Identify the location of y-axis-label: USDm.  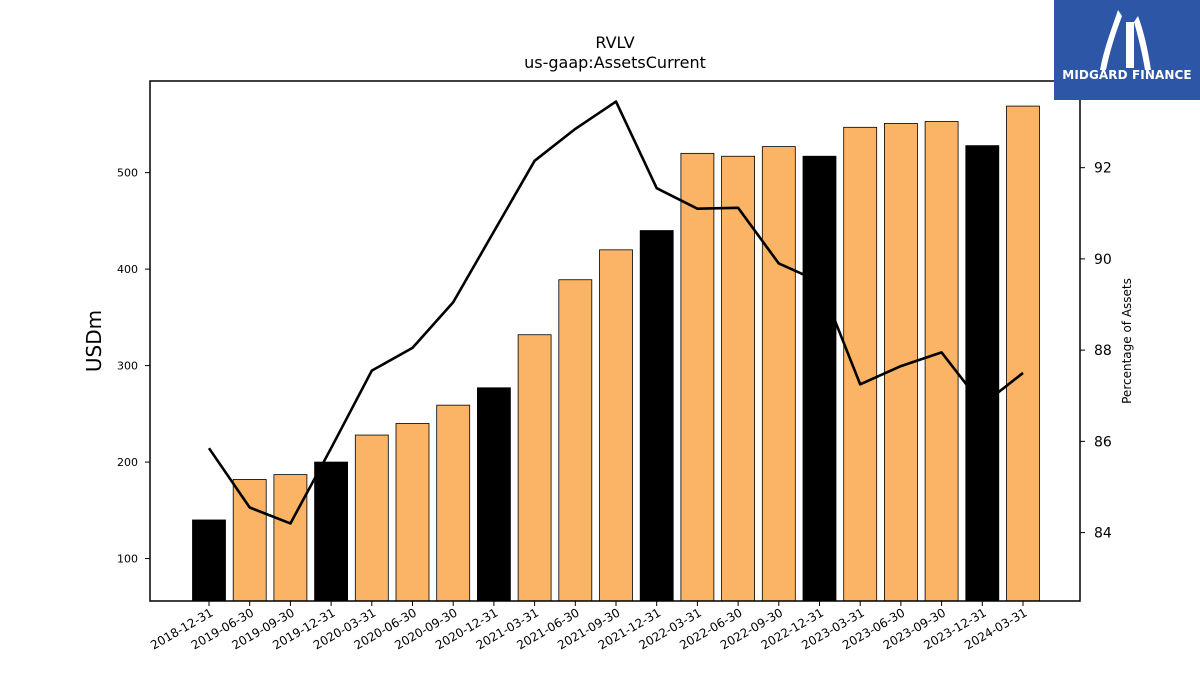
(94, 341).